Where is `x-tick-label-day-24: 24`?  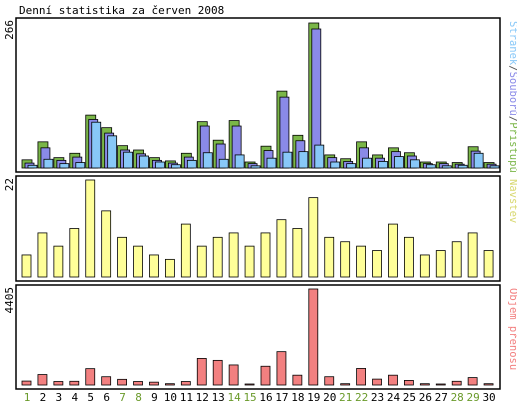 x-tick-label-day-24: 24 is located at coordinates (394, 397).